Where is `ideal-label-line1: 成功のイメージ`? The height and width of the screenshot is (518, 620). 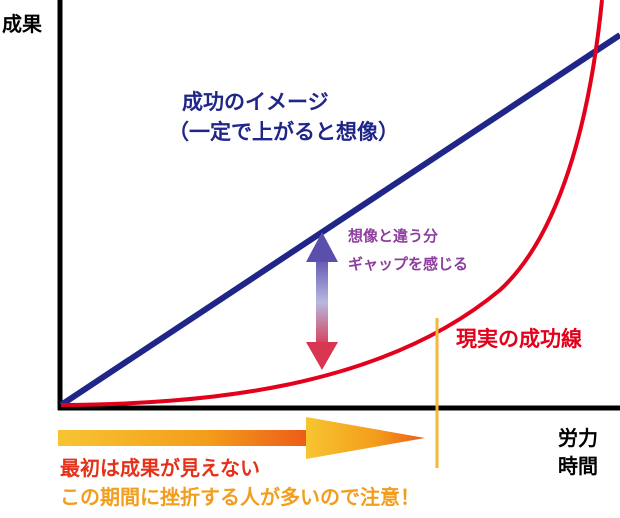 ideal-label-line1: 成功のイメージ is located at coordinates (255, 102).